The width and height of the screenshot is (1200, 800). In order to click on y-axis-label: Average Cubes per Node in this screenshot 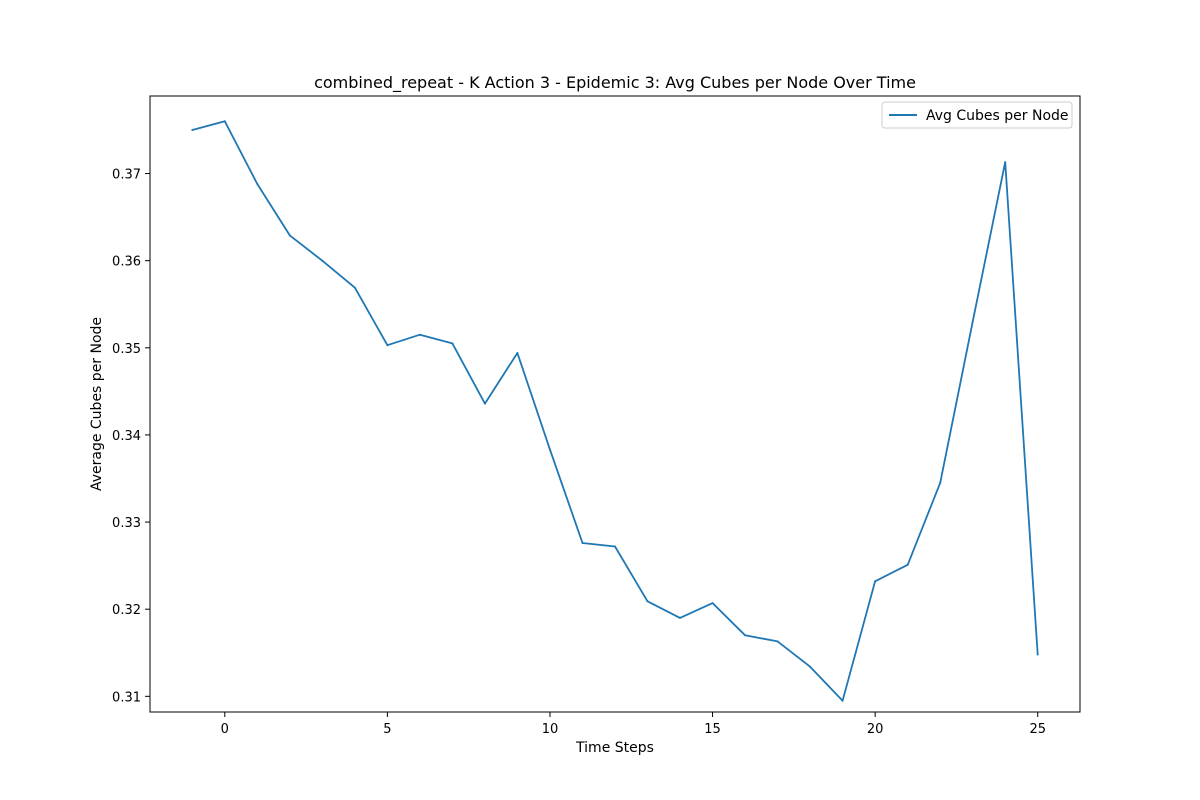, I will do `click(97, 404)`.